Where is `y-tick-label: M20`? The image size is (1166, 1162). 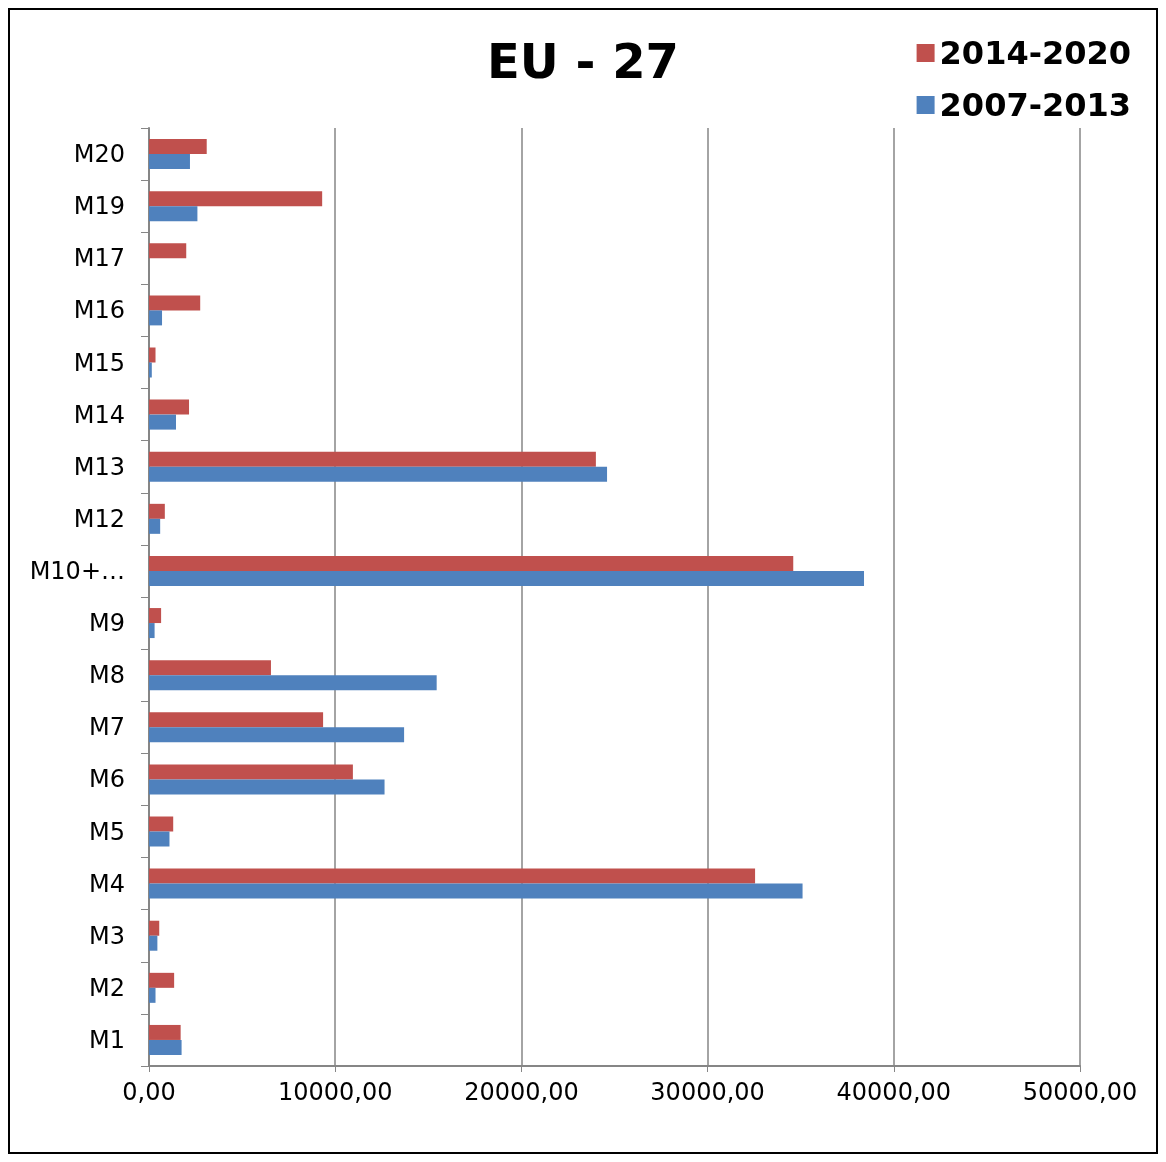
y-tick-label: M20 is located at coordinates (99, 154).